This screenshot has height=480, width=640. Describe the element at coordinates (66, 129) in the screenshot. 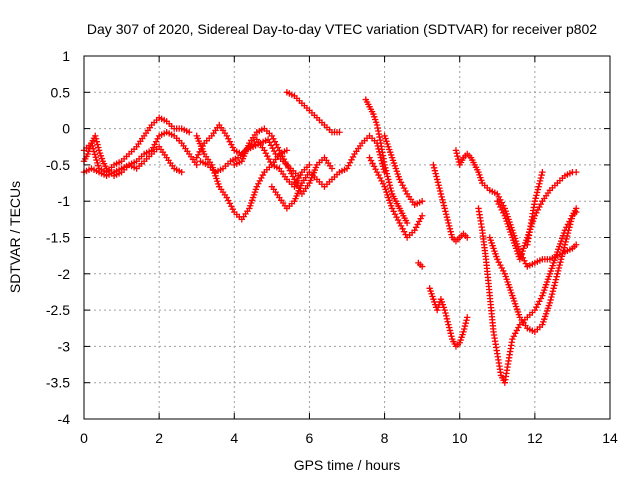

I see `y-tick-label: 0` at that location.